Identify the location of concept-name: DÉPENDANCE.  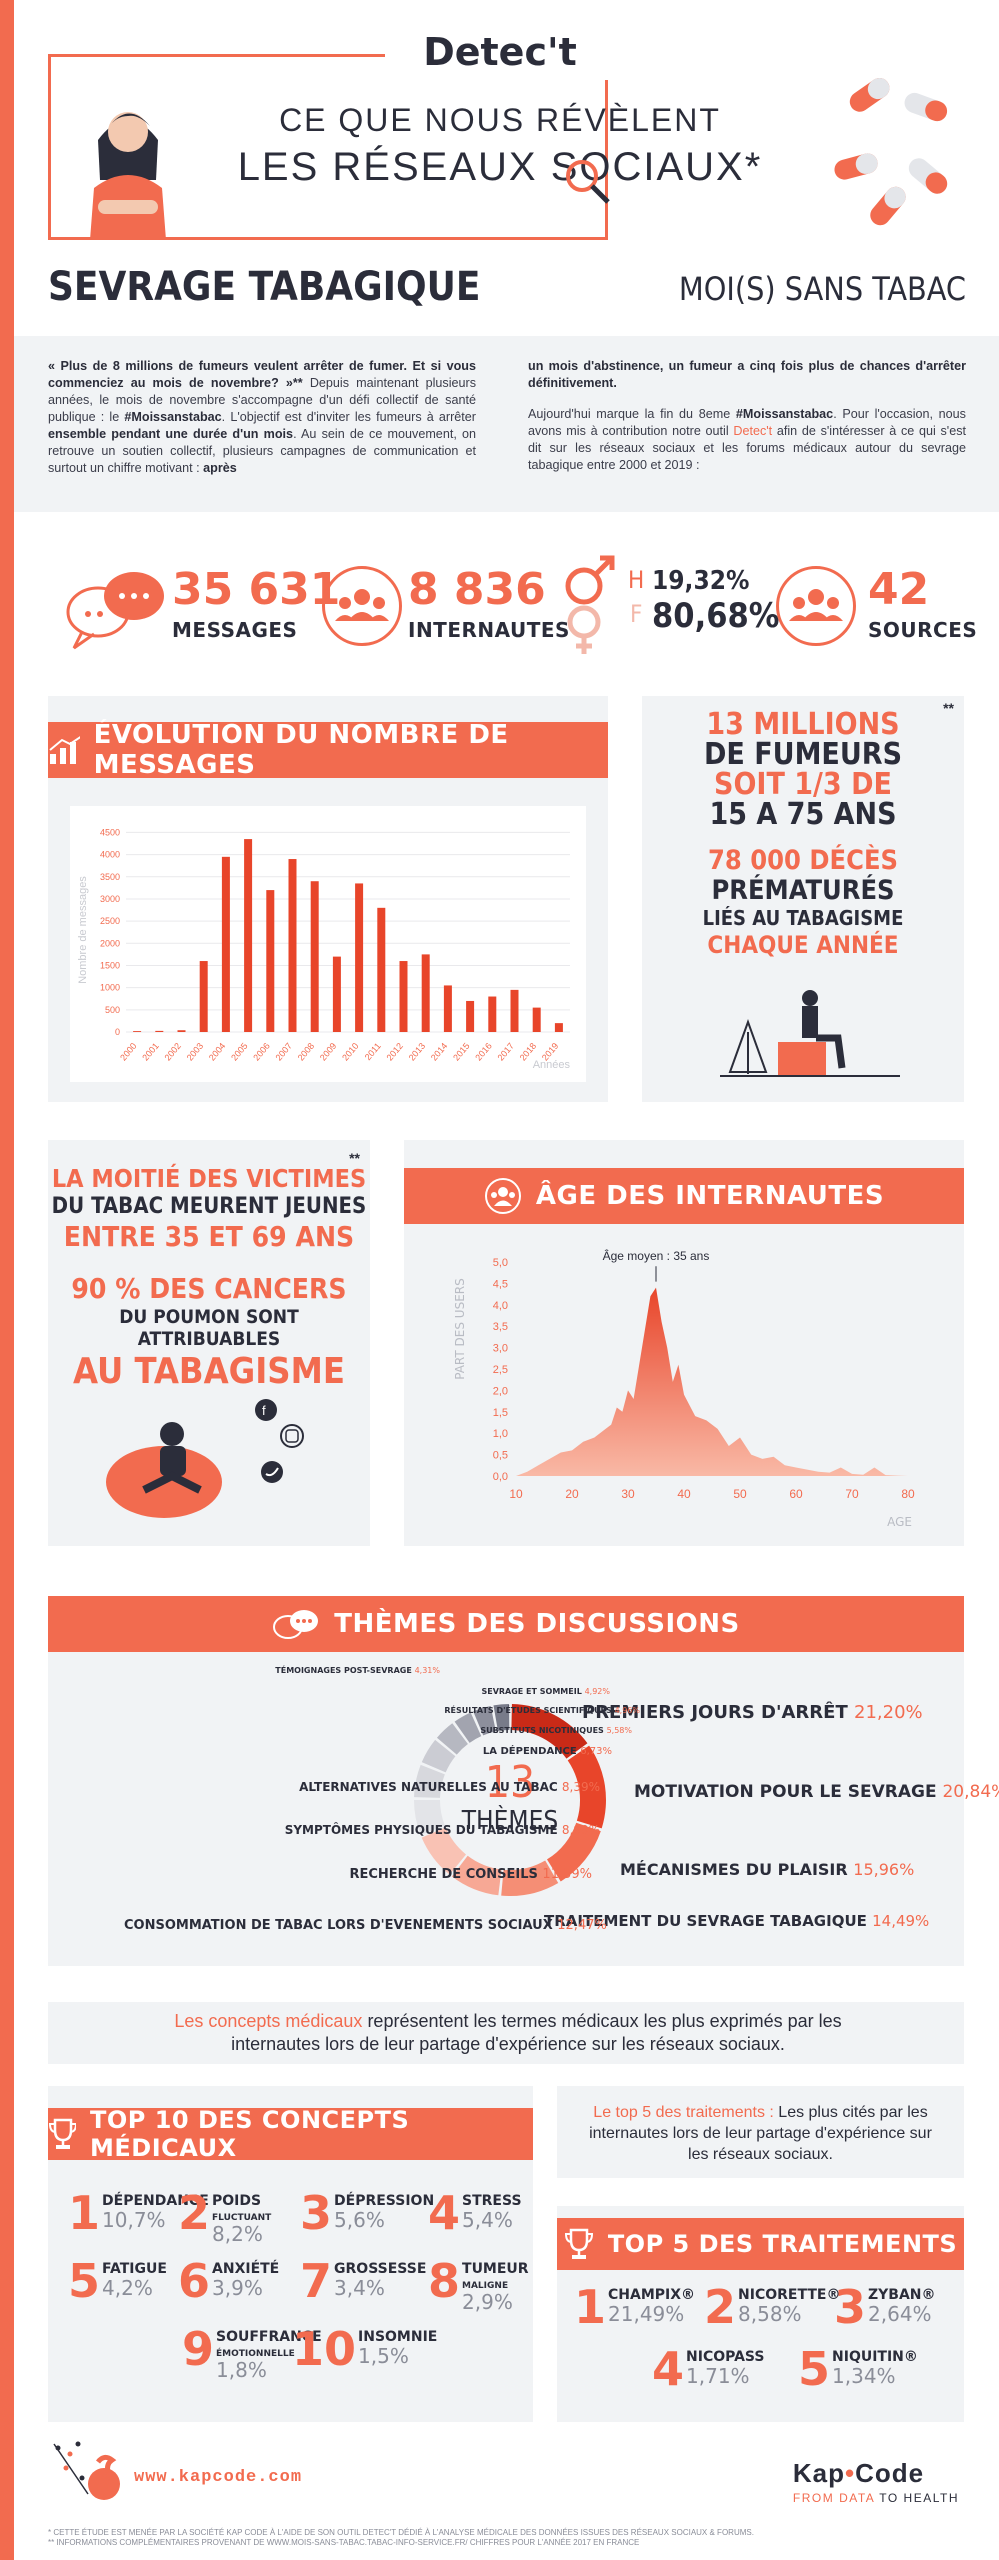
(155, 2201).